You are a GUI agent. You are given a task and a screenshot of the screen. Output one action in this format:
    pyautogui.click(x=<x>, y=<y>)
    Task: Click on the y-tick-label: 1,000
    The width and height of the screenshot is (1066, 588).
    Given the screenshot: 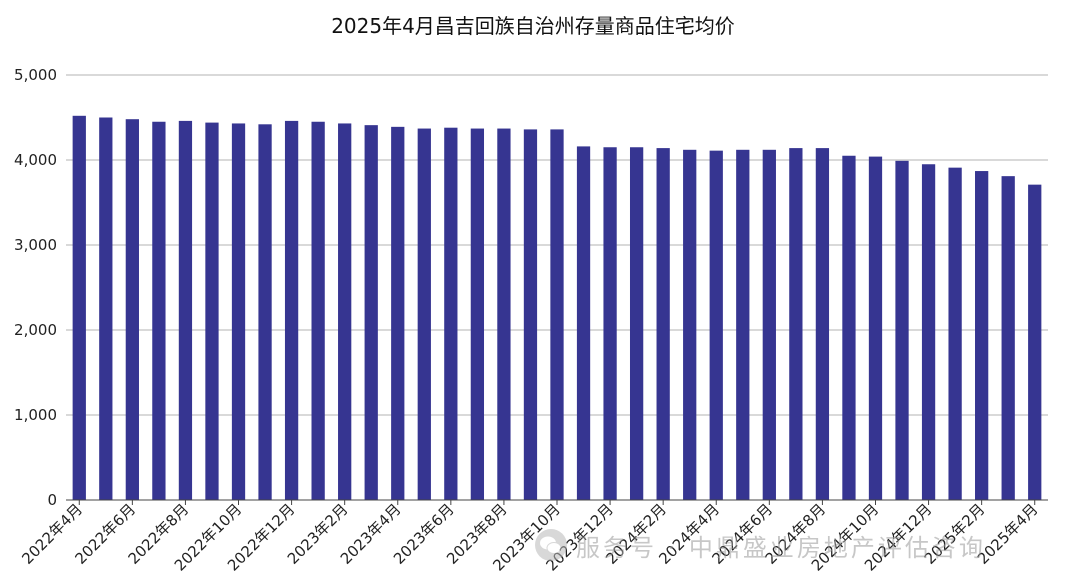 What is the action you would take?
    pyautogui.click(x=35, y=415)
    